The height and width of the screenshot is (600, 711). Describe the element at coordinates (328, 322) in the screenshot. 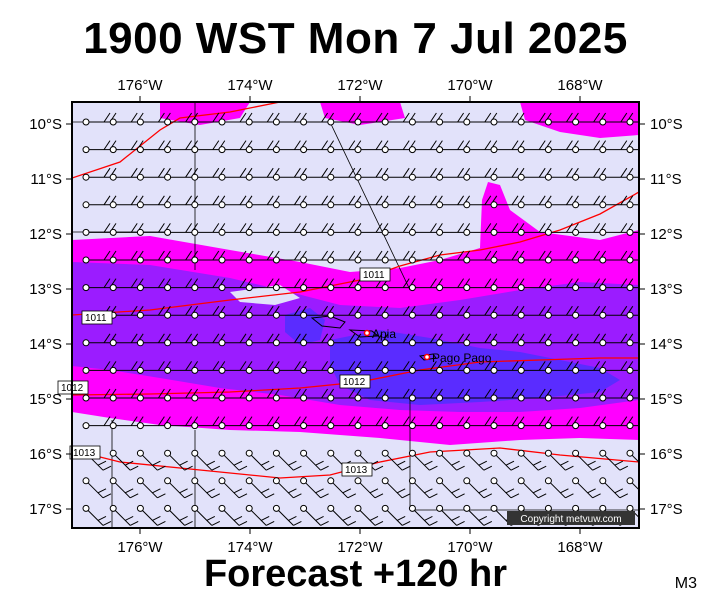

I see `savaii-island` at that location.